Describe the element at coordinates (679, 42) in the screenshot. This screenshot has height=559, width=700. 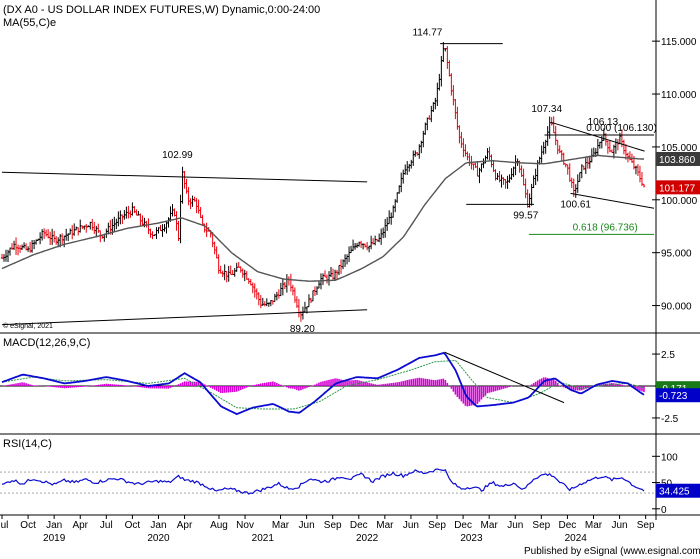
I see `price-tick-label: 115.000` at that location.